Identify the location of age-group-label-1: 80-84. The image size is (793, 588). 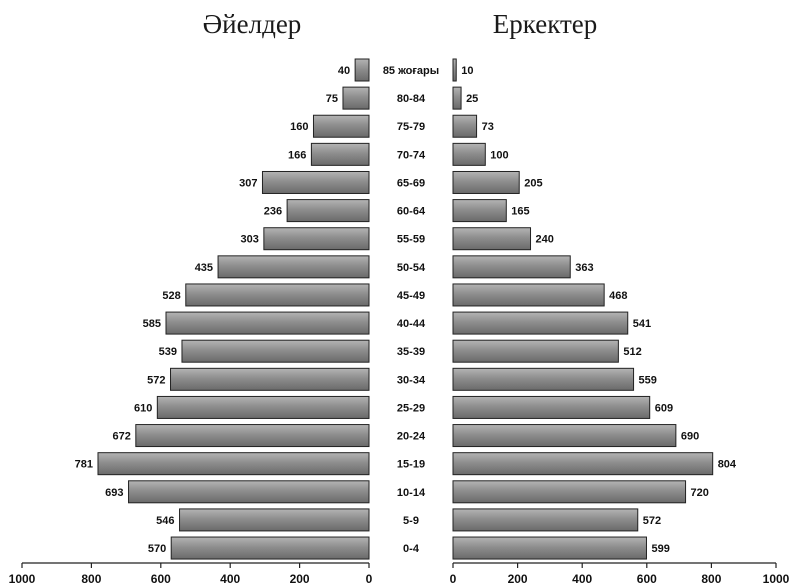
(411, 99).